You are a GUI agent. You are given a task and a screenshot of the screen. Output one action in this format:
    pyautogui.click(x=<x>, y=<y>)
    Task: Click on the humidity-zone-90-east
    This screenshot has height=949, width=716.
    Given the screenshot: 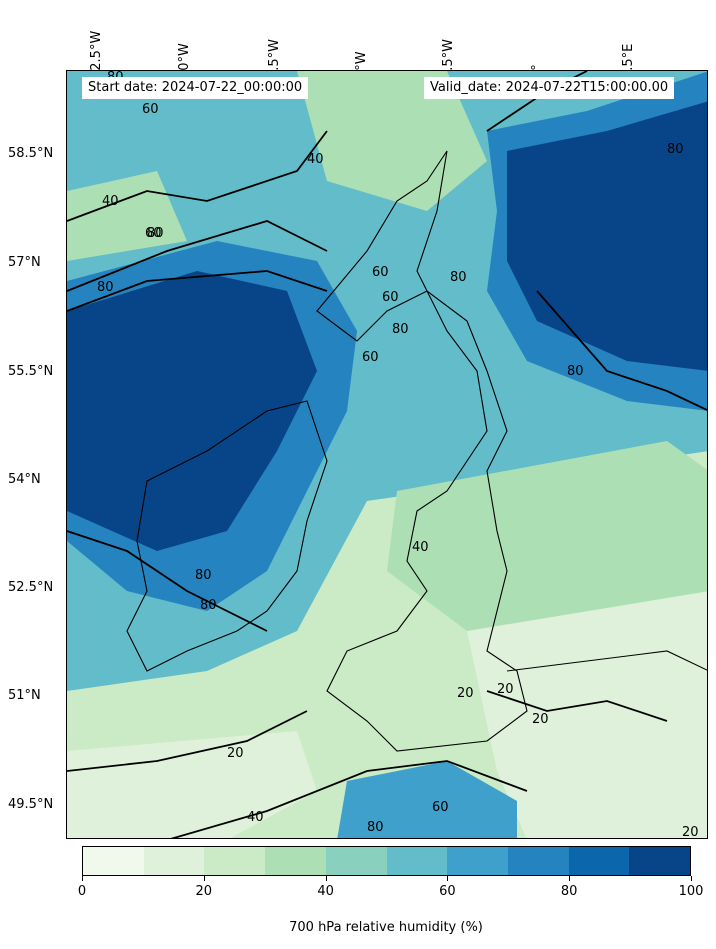 What is the action you would take?
    pyautogui.click(x=607, y=236)
    